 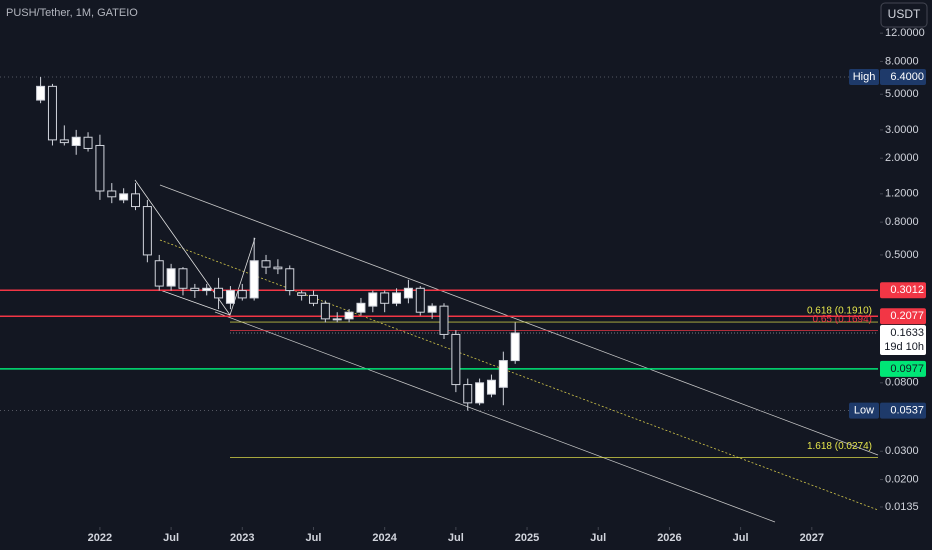 I want to click on x-tick-label: 2027, so click(x=812, y=538).